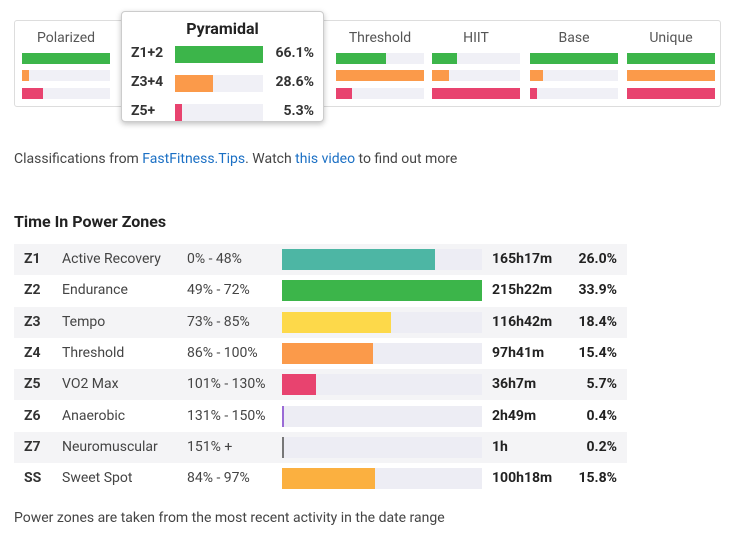  I want to click on zone-name: Tempo, so click(84, 321).